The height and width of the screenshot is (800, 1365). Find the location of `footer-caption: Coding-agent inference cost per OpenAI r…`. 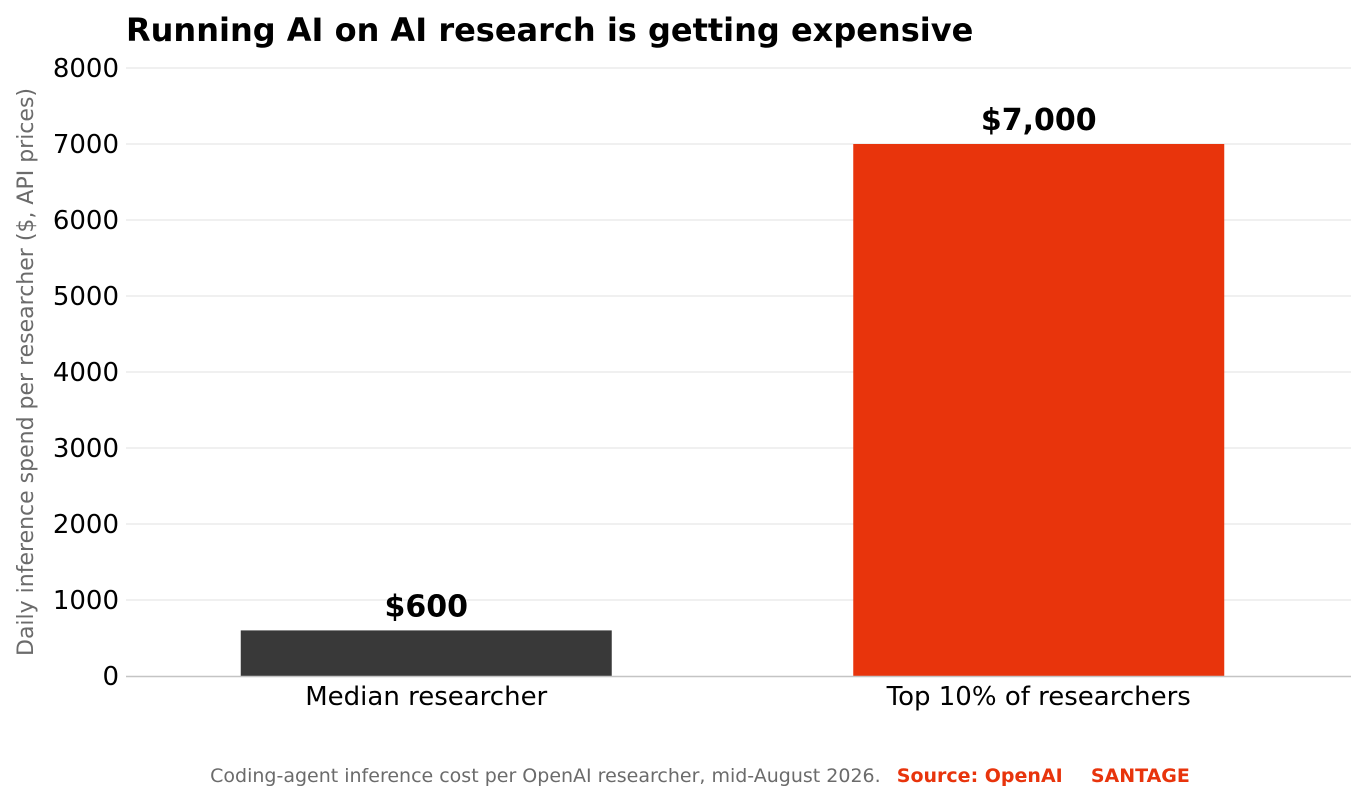

footer-caption: Coding-agent inference cost per OpenAI r… is located at coordinates (700, 776).